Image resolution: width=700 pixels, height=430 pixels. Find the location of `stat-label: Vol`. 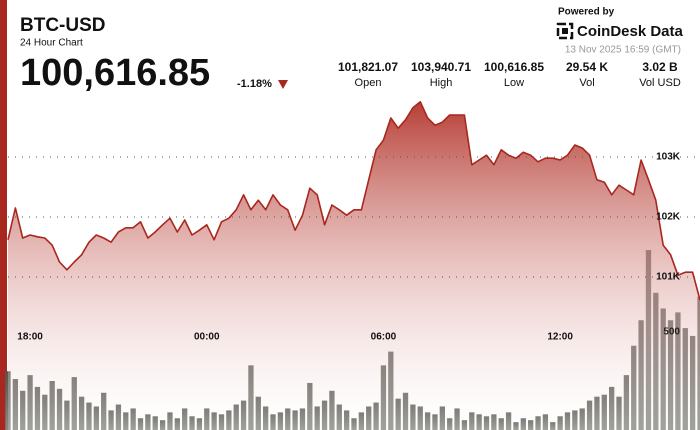

stat-label: Vol is located at coordinates (586, 83).